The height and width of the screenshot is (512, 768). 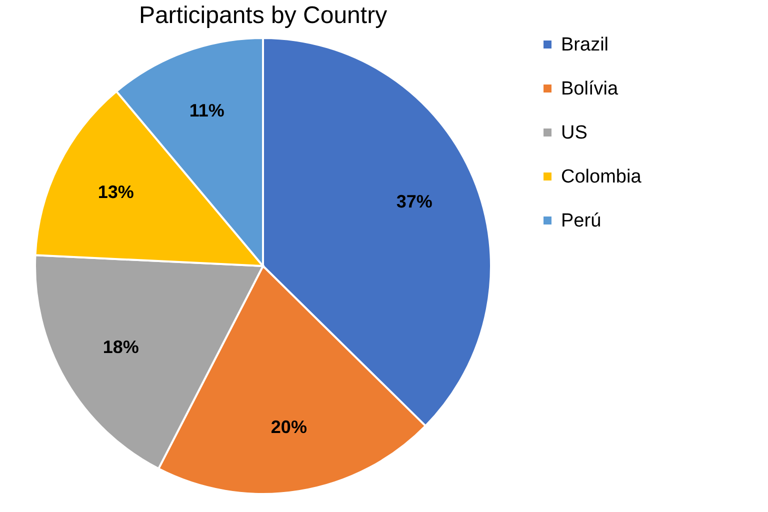 I want to click on legend-label: Brazil, so click(x=585, y=45).